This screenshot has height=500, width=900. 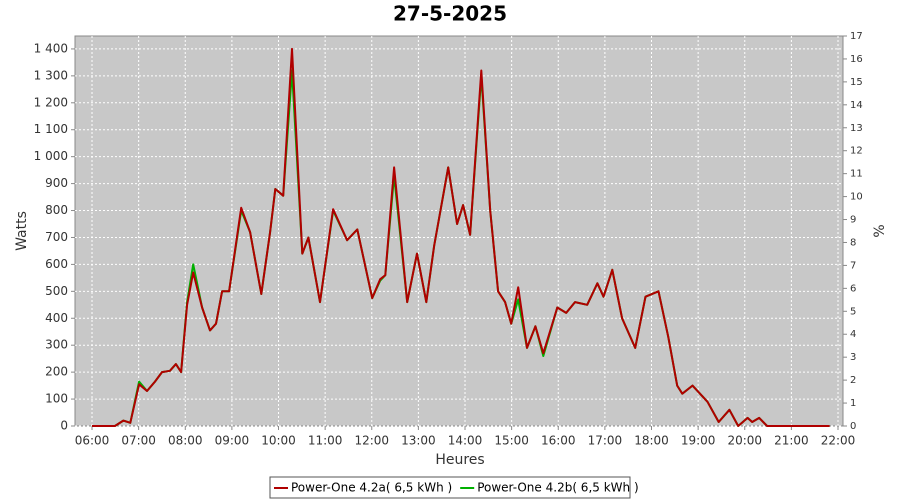 I want to click on x-tick-label: 16:00, so click(x=558, y=441).